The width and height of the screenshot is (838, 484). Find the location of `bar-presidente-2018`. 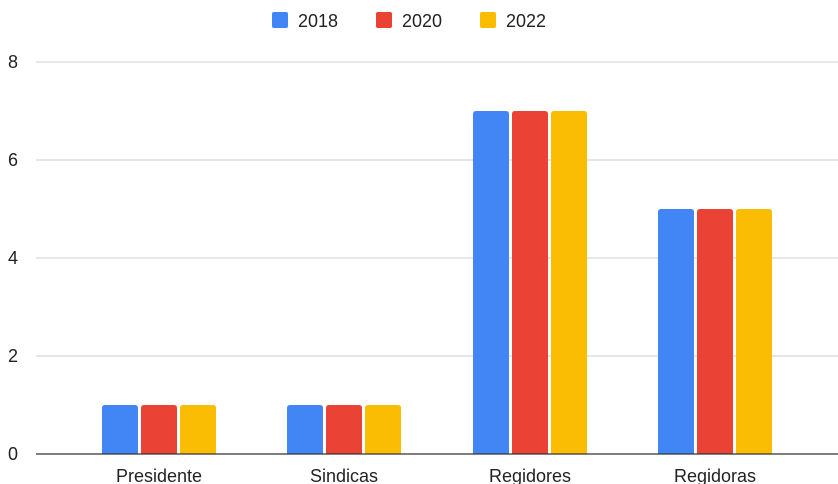

bar-presidente-2018 is located at coordinates (120, 429).